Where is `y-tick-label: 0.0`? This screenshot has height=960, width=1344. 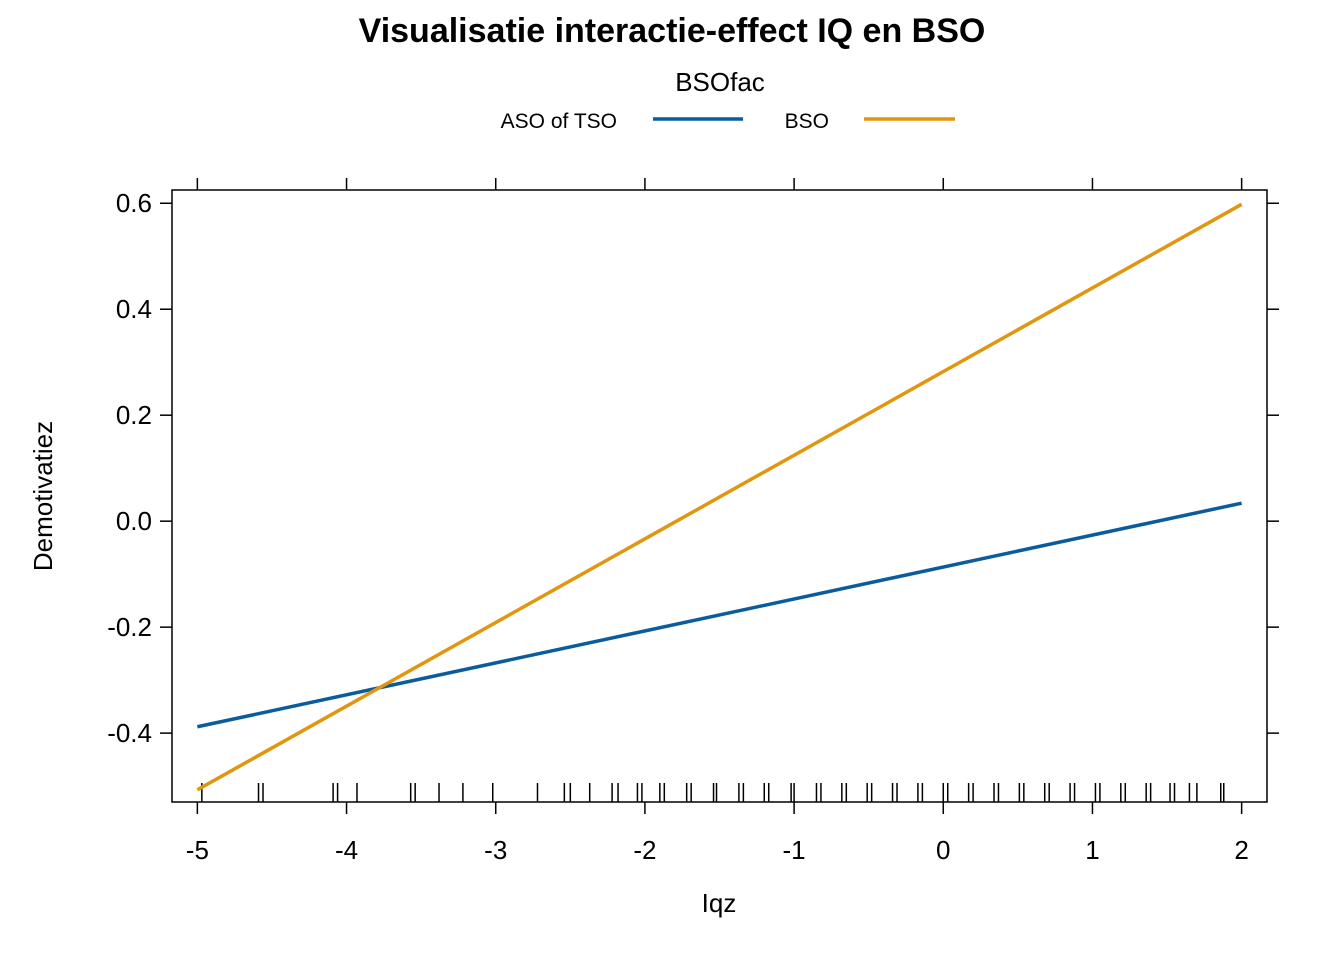
y-tick-label: 0.0 is located at coordinates (134, 521).